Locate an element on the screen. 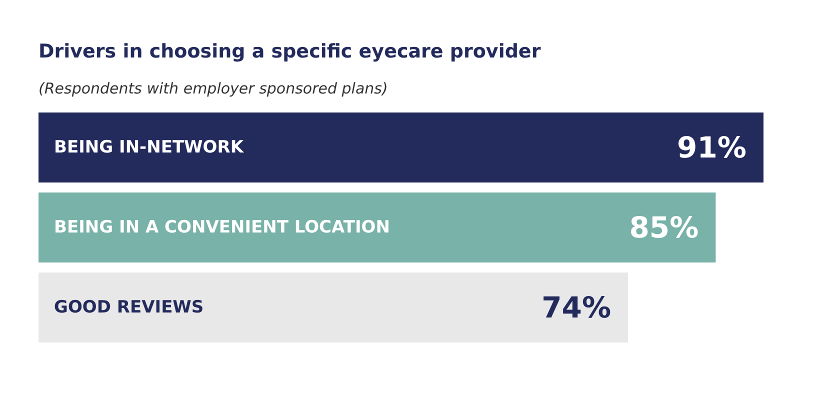  data-label: 74% is located at coordinates (577, 307).